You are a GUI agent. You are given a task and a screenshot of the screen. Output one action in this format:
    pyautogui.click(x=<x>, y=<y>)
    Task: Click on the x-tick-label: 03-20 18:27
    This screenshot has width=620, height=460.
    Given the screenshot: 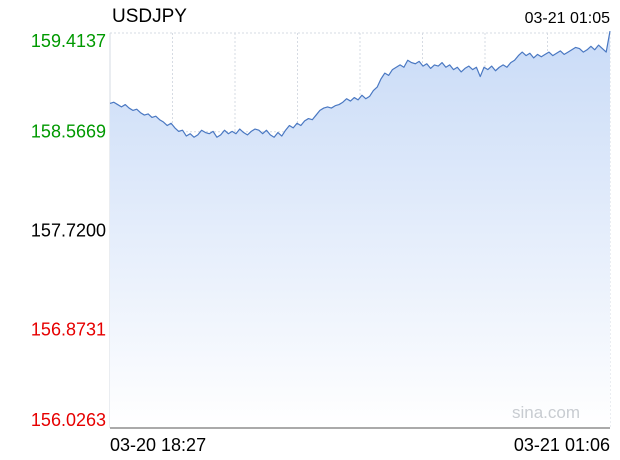 What is the action you would take?
    pyautogui.click(x=158, y=445)
    